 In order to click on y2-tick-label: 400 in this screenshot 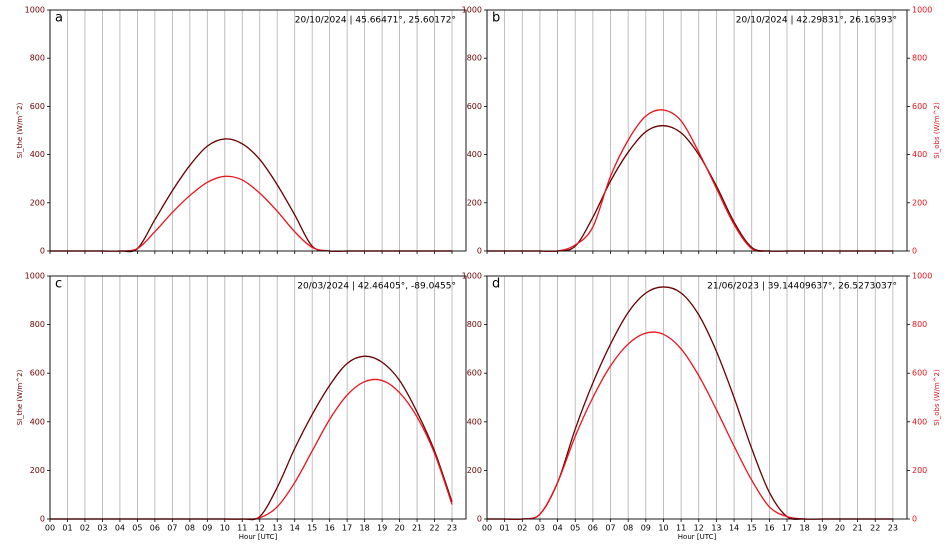, I will do `click(919, 154)`.